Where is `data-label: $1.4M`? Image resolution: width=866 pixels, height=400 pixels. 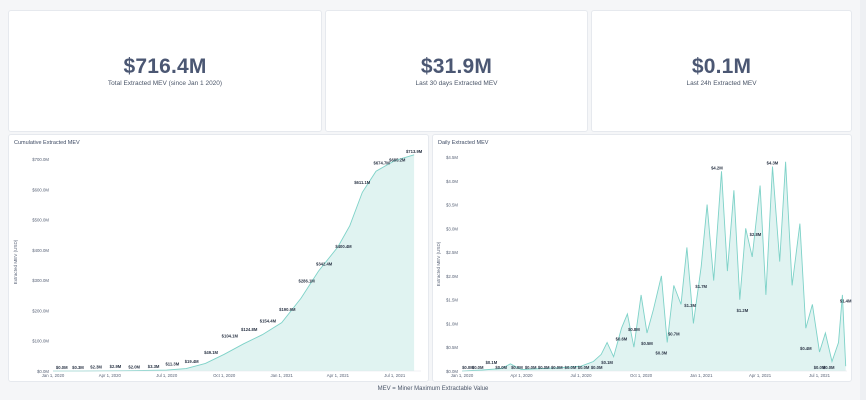
data-label: $1.4M is located at coordinates (846, 300).